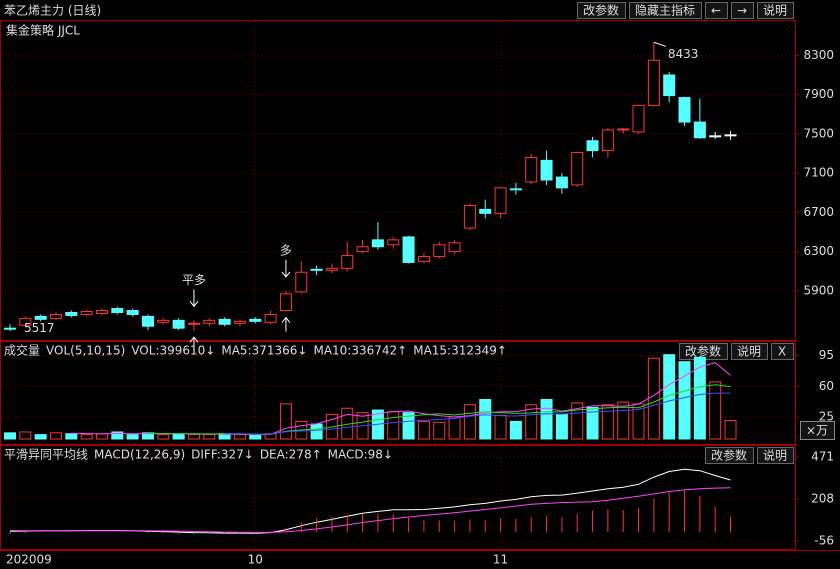 The width and height of the screenshot is (840, 569). What do you see at coordinates (660, 44) in the screenshot?
I see `high-leader` at bounding box center [660, 44].